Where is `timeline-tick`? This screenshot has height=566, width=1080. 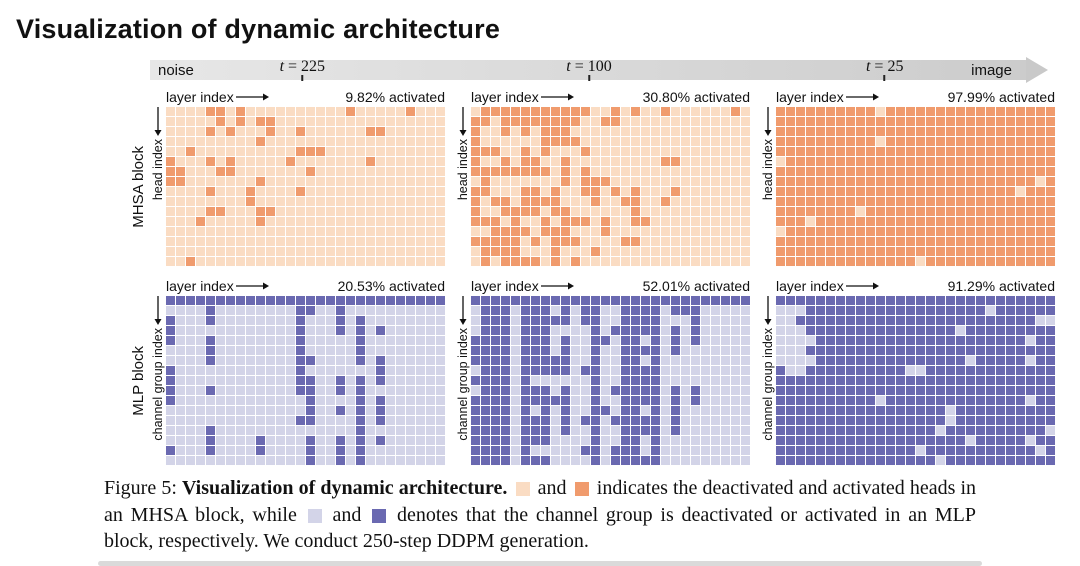
timeline-tick is located at coordinates (884, 78).